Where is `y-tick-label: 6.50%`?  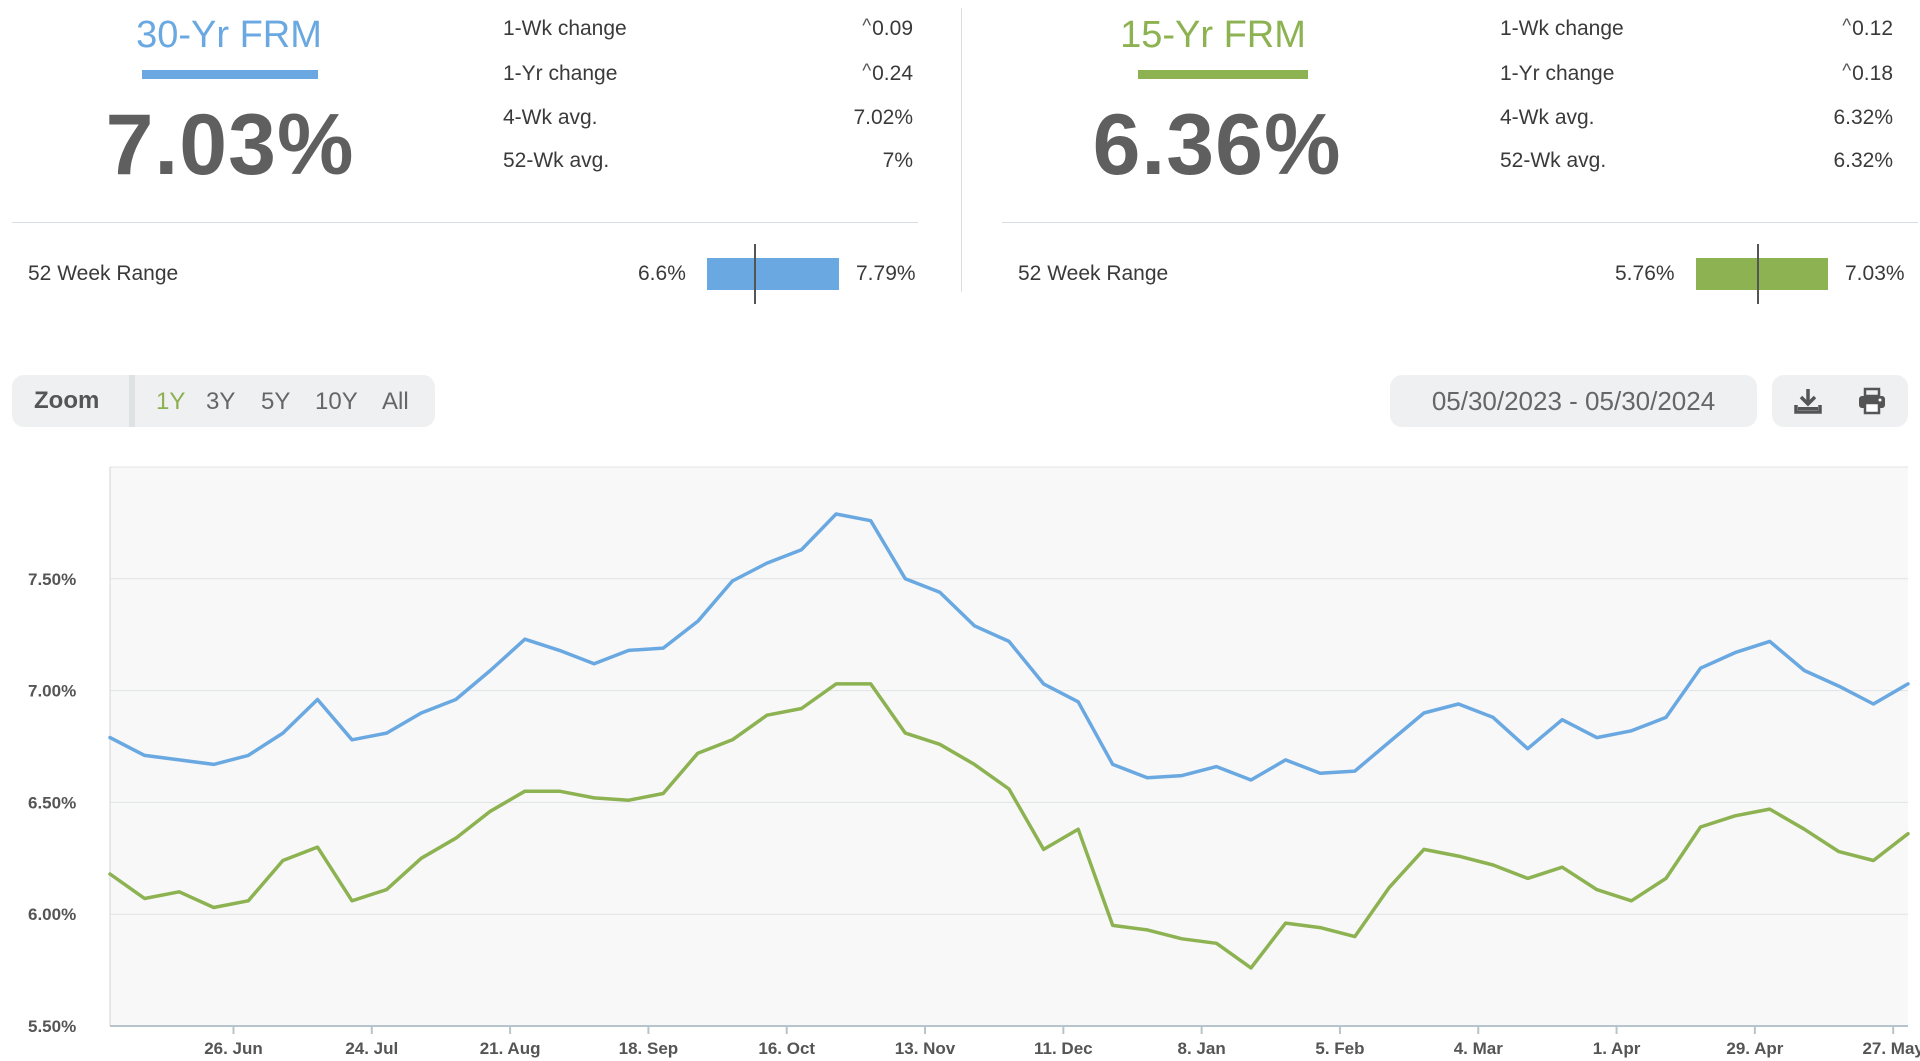
y-tick-label: 6.50% is located at coordinates (52, 802).